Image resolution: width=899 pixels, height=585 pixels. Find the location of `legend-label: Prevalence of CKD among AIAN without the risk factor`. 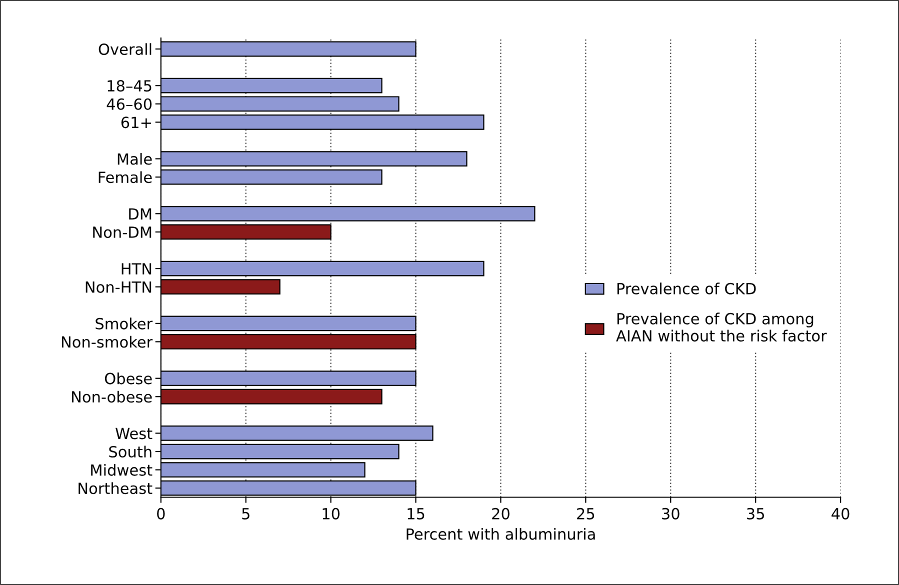

legend-label: Prevalence of CKD among AIAN without the risk factor is located at coordinates (721, 327).